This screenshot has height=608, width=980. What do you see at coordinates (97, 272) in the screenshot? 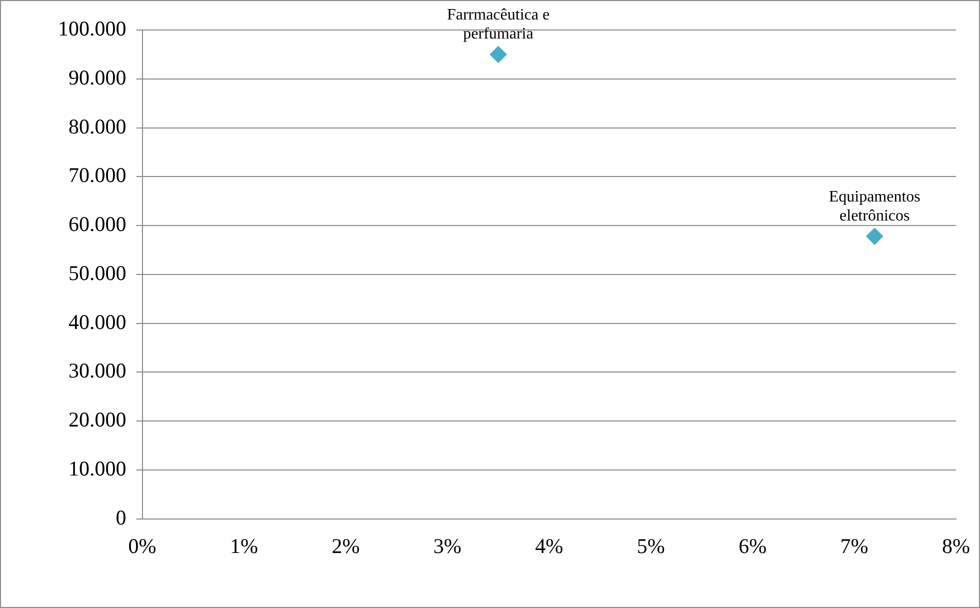
I see `y-tick-label: 50.000` at bounding box center [97, 272].